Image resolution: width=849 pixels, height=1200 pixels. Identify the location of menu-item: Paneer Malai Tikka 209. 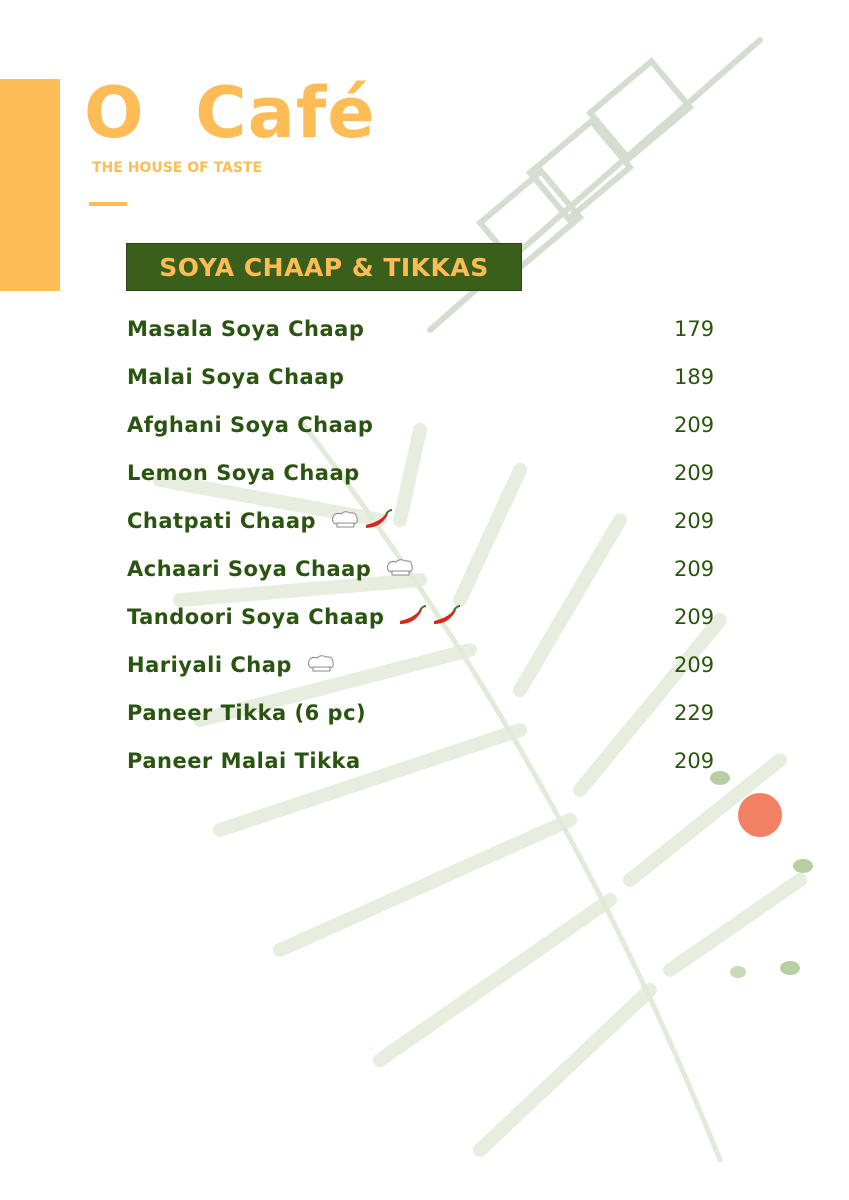
(427, 761).